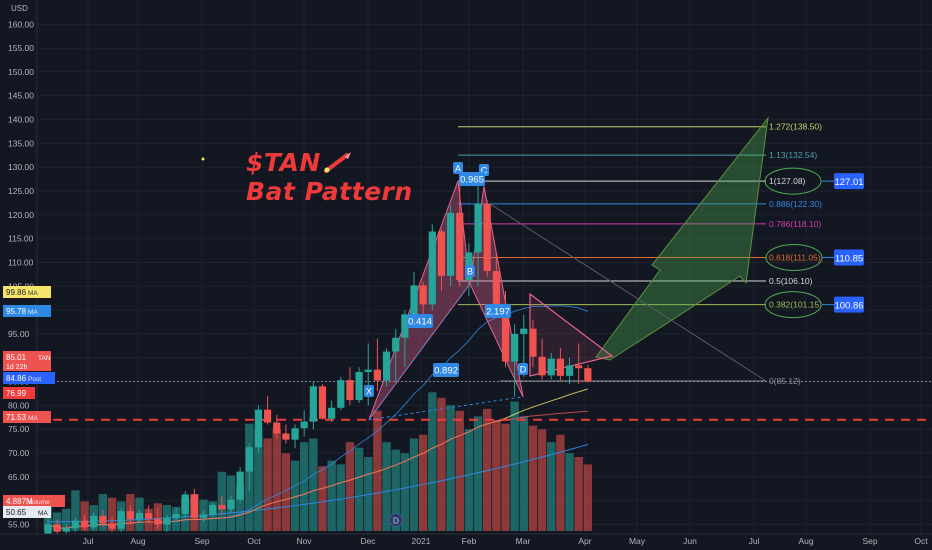 The width and height of the screenshot is (932, 550). I want to click on y-tick-label: 110.00, so click(21, 262).